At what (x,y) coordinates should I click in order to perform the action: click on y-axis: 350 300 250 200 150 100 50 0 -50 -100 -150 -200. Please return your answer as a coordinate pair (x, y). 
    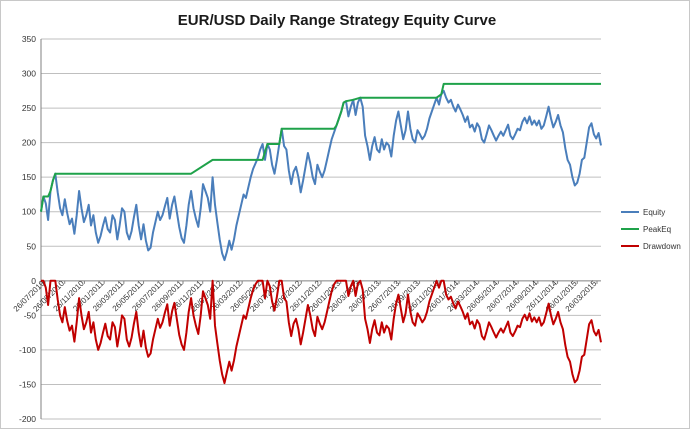
    Looking at the image, I should click on (30, 229).